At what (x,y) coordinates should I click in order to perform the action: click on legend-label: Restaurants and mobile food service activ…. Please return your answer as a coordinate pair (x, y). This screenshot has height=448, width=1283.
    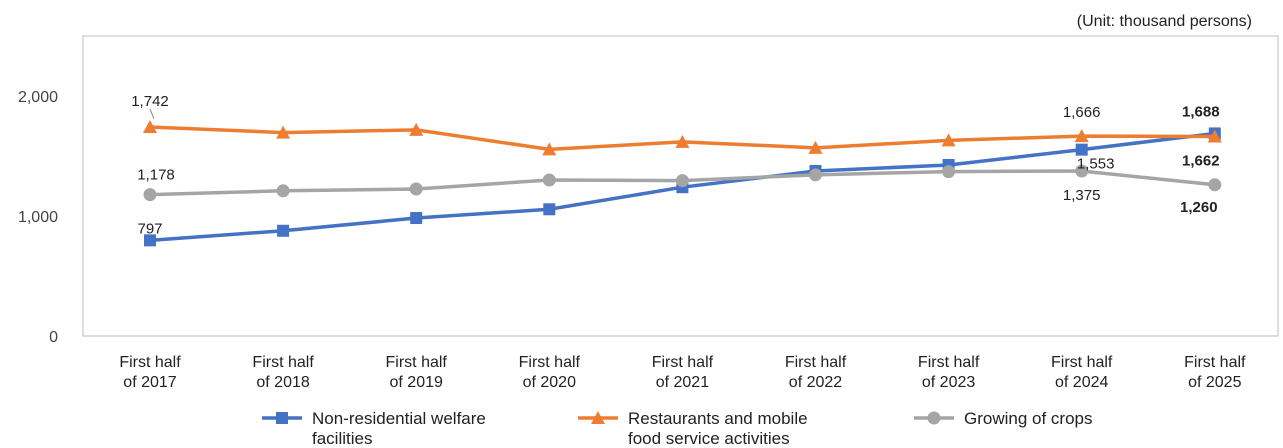
    Looking at the image, I should click on (718, 428).